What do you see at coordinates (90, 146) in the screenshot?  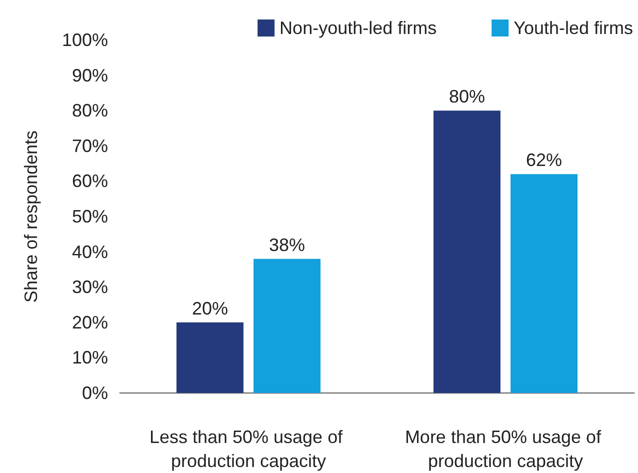 I see `y-tick-label: 70%` at bounding box center [90, 146].